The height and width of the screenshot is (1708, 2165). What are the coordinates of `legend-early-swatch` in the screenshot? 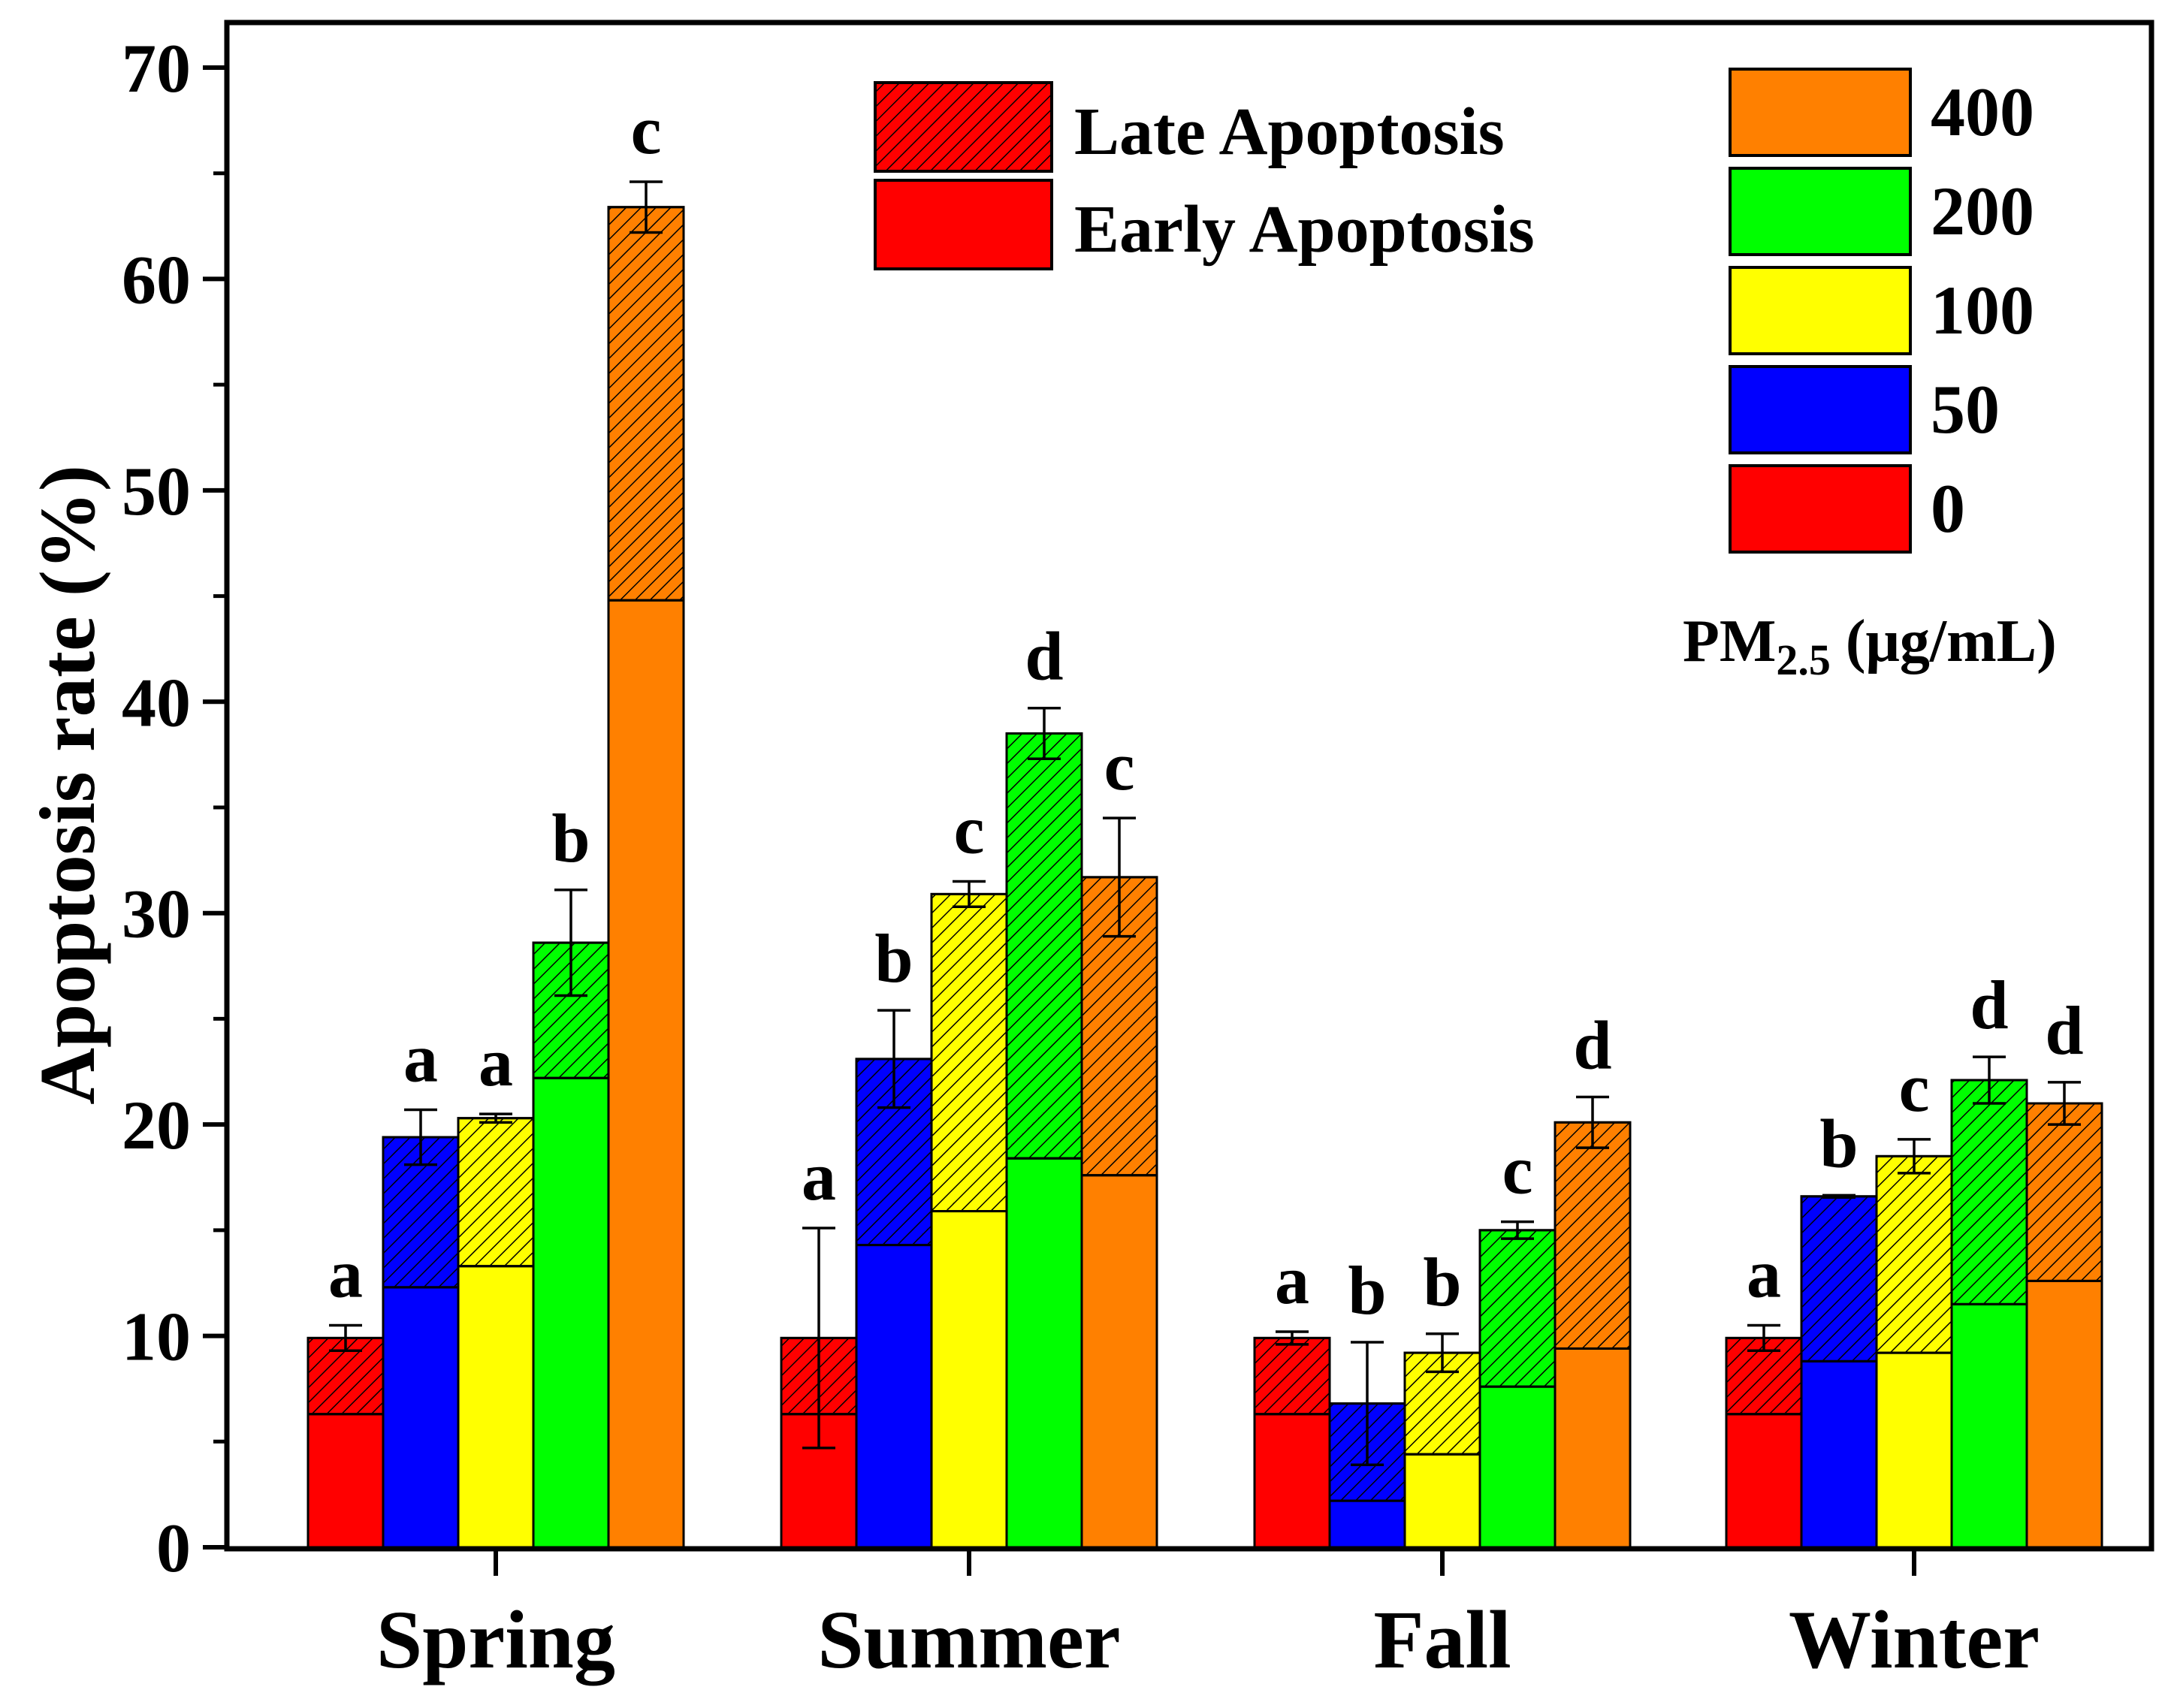 It's located at (963, 225).